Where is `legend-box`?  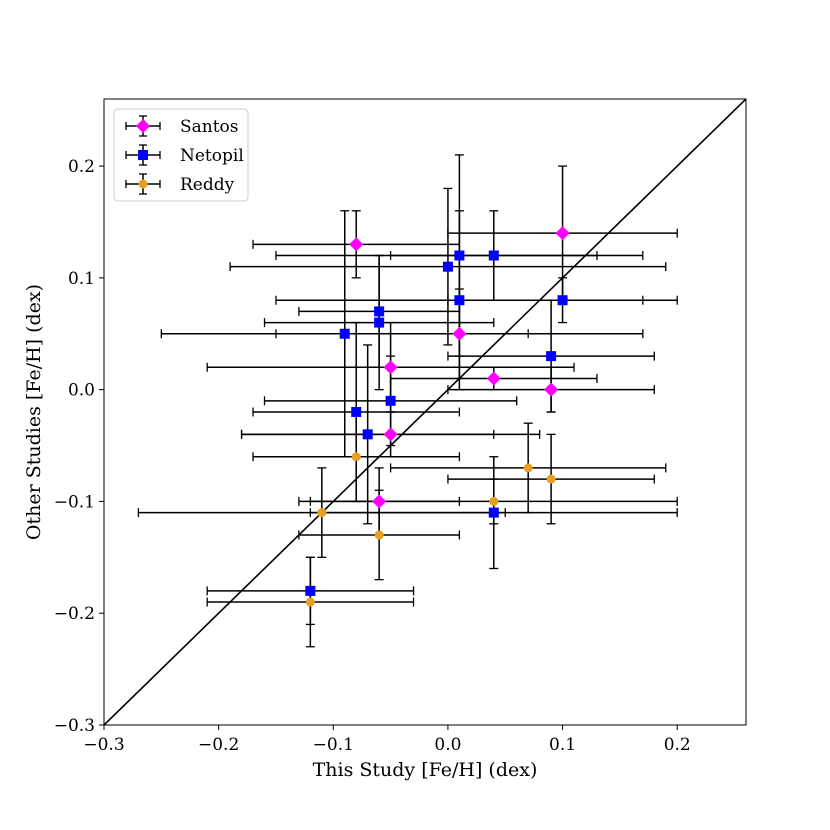 legend-box is located at coordinates (181, 155).